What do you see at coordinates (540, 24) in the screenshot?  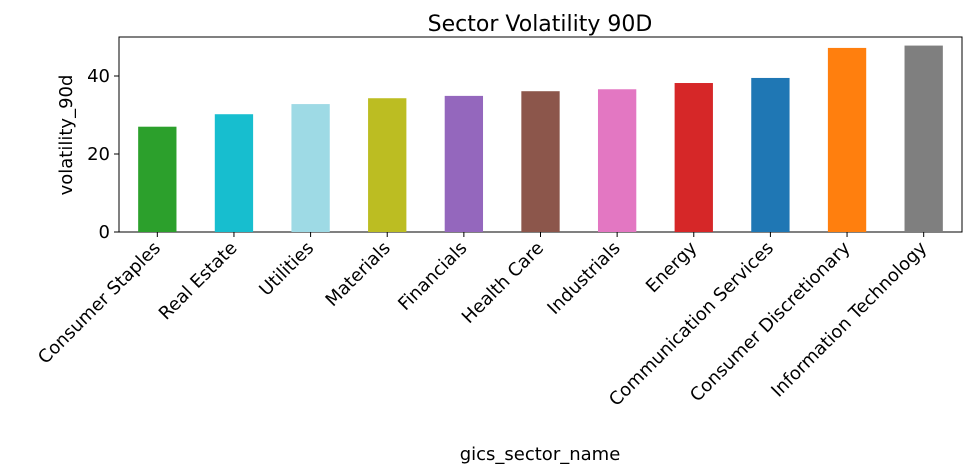 I see `chart-title: Sector Volatility 90D` at bounding box center [540, 24].